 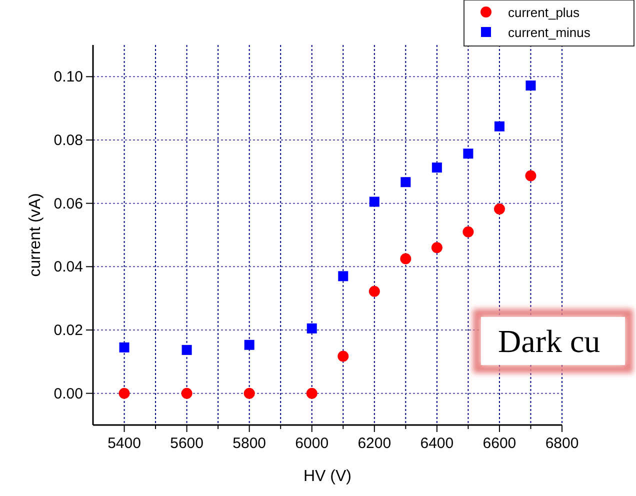 I want to click on x-axis-title: HV (V), so click(x=328, y=476).